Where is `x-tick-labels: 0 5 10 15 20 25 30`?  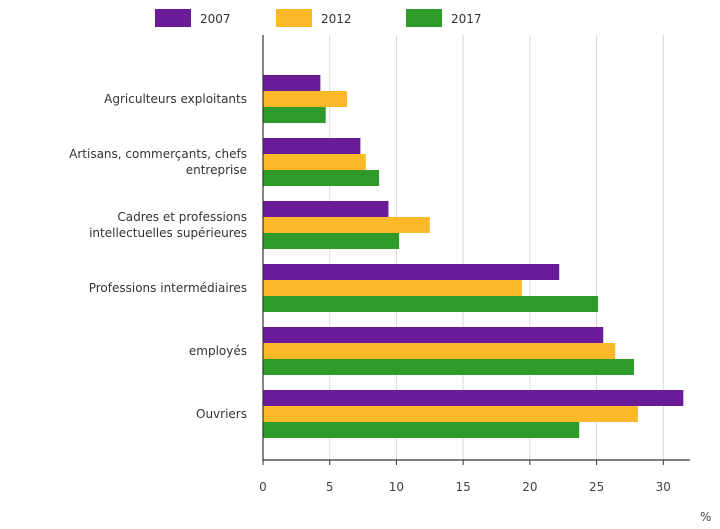 x-tick-labels: 0 5 10 15 20 25 30 is located at coordinates (465, 487).